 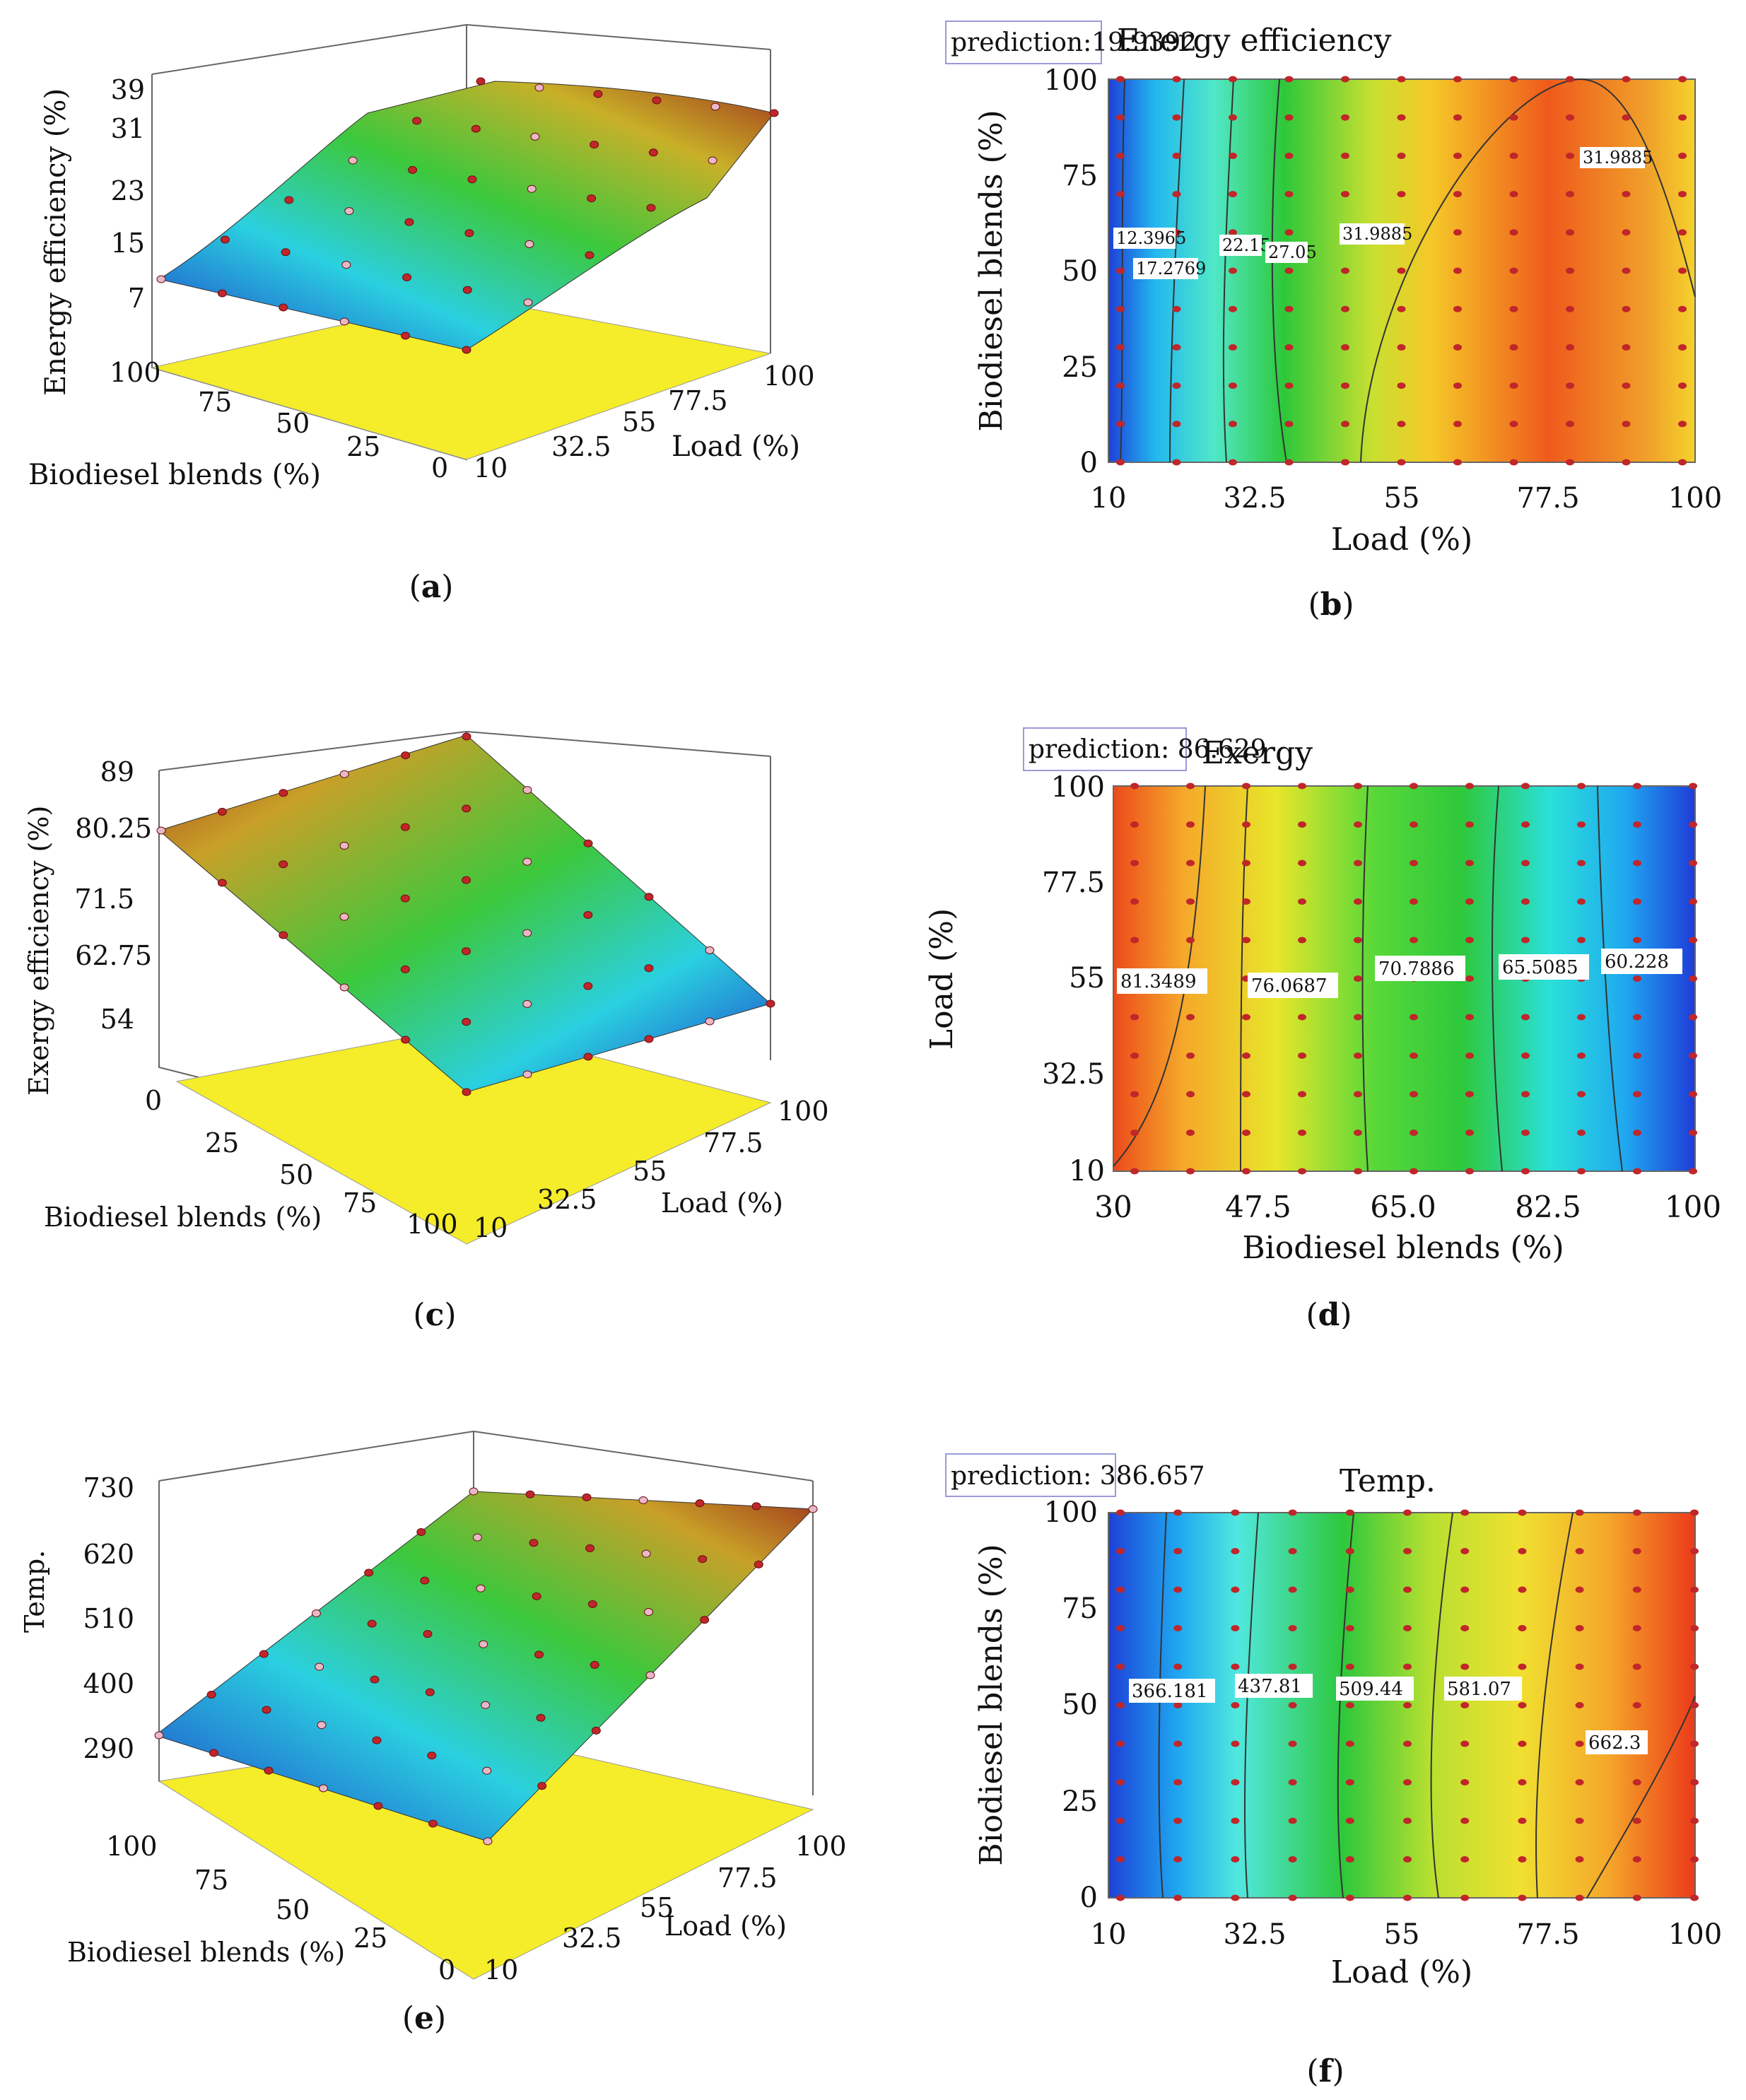 I want to click on chart-f-contour-label: 581.07, so click(x=1479, y=1689).